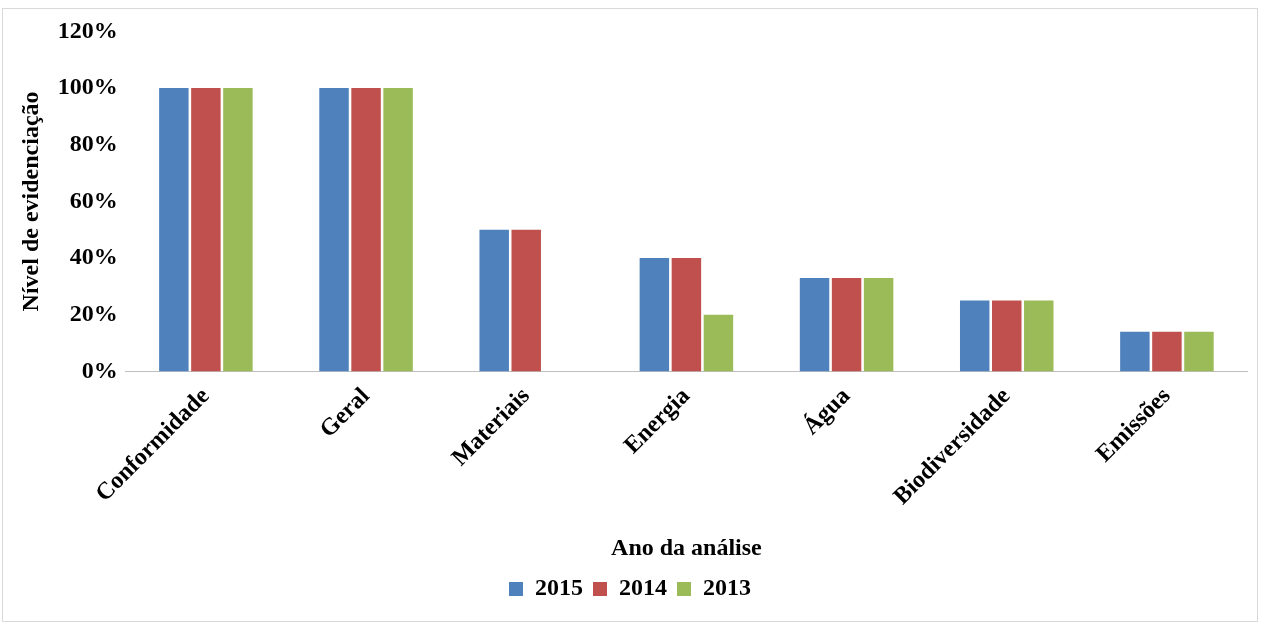 This screenshot has height=627, width=1266. What do you see at coordinates (93, 312) in the screenshot?
I see `y-tick-label: 20%` at bounding box center [93, 312].